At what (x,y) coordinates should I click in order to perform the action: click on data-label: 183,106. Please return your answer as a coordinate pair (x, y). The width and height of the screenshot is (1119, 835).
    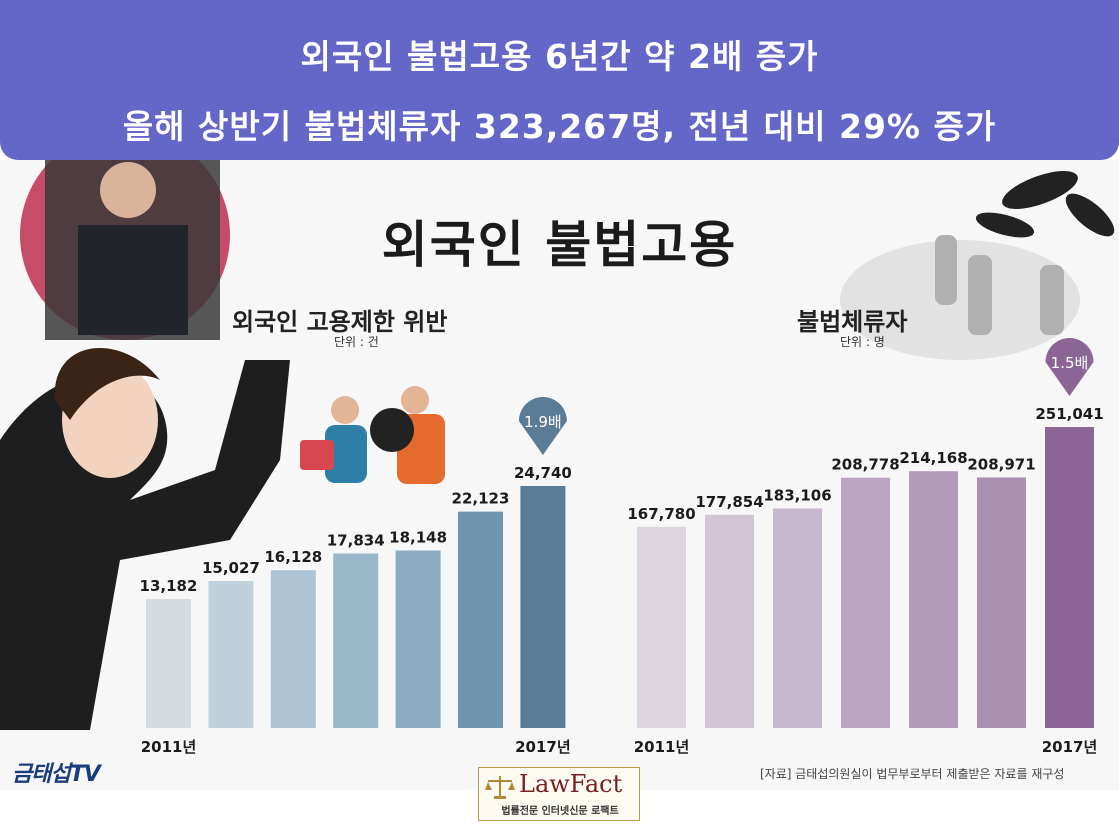
    Looking at the image, I should click on (797, 495).